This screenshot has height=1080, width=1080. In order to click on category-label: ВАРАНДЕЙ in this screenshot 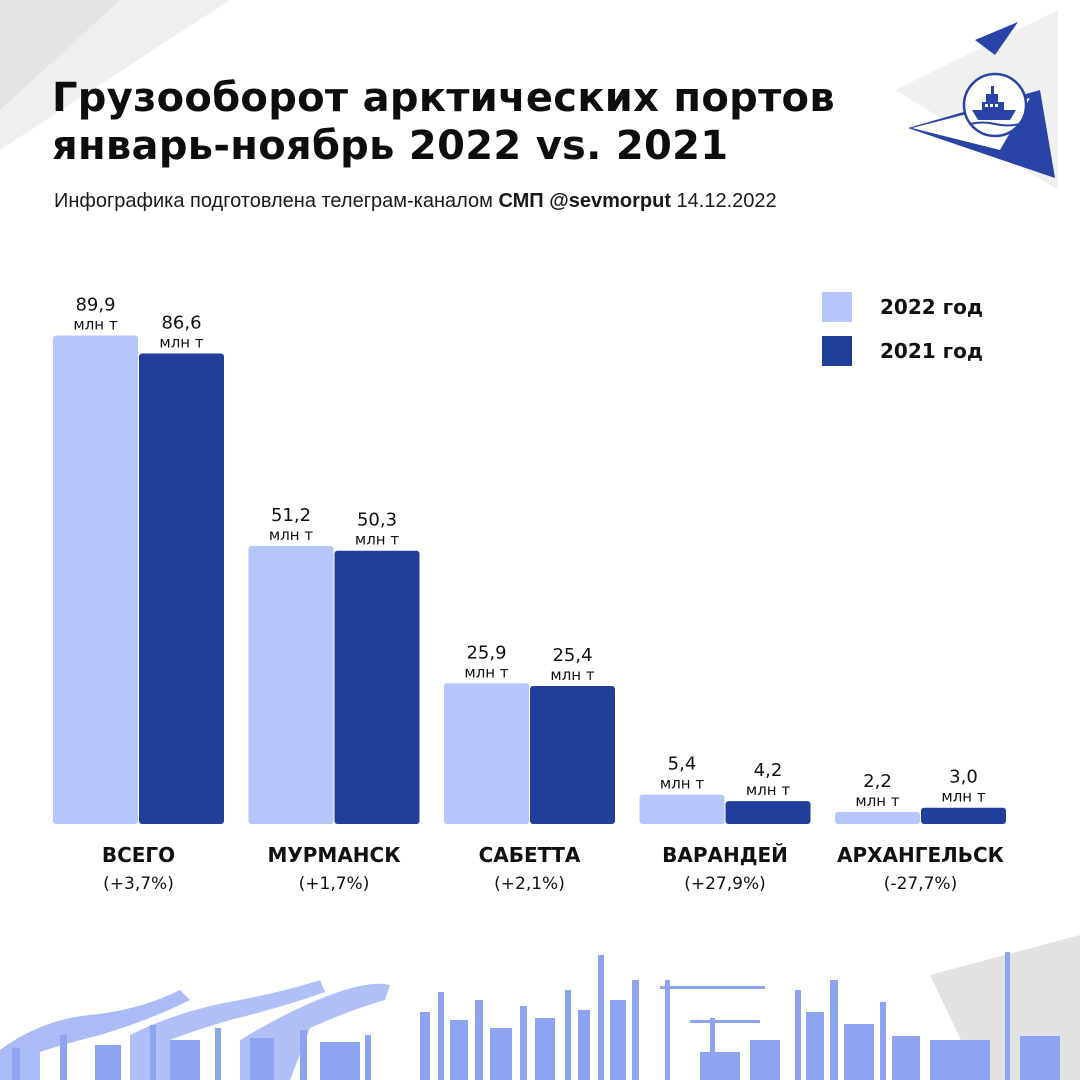, I will do `click(725, 855)`.